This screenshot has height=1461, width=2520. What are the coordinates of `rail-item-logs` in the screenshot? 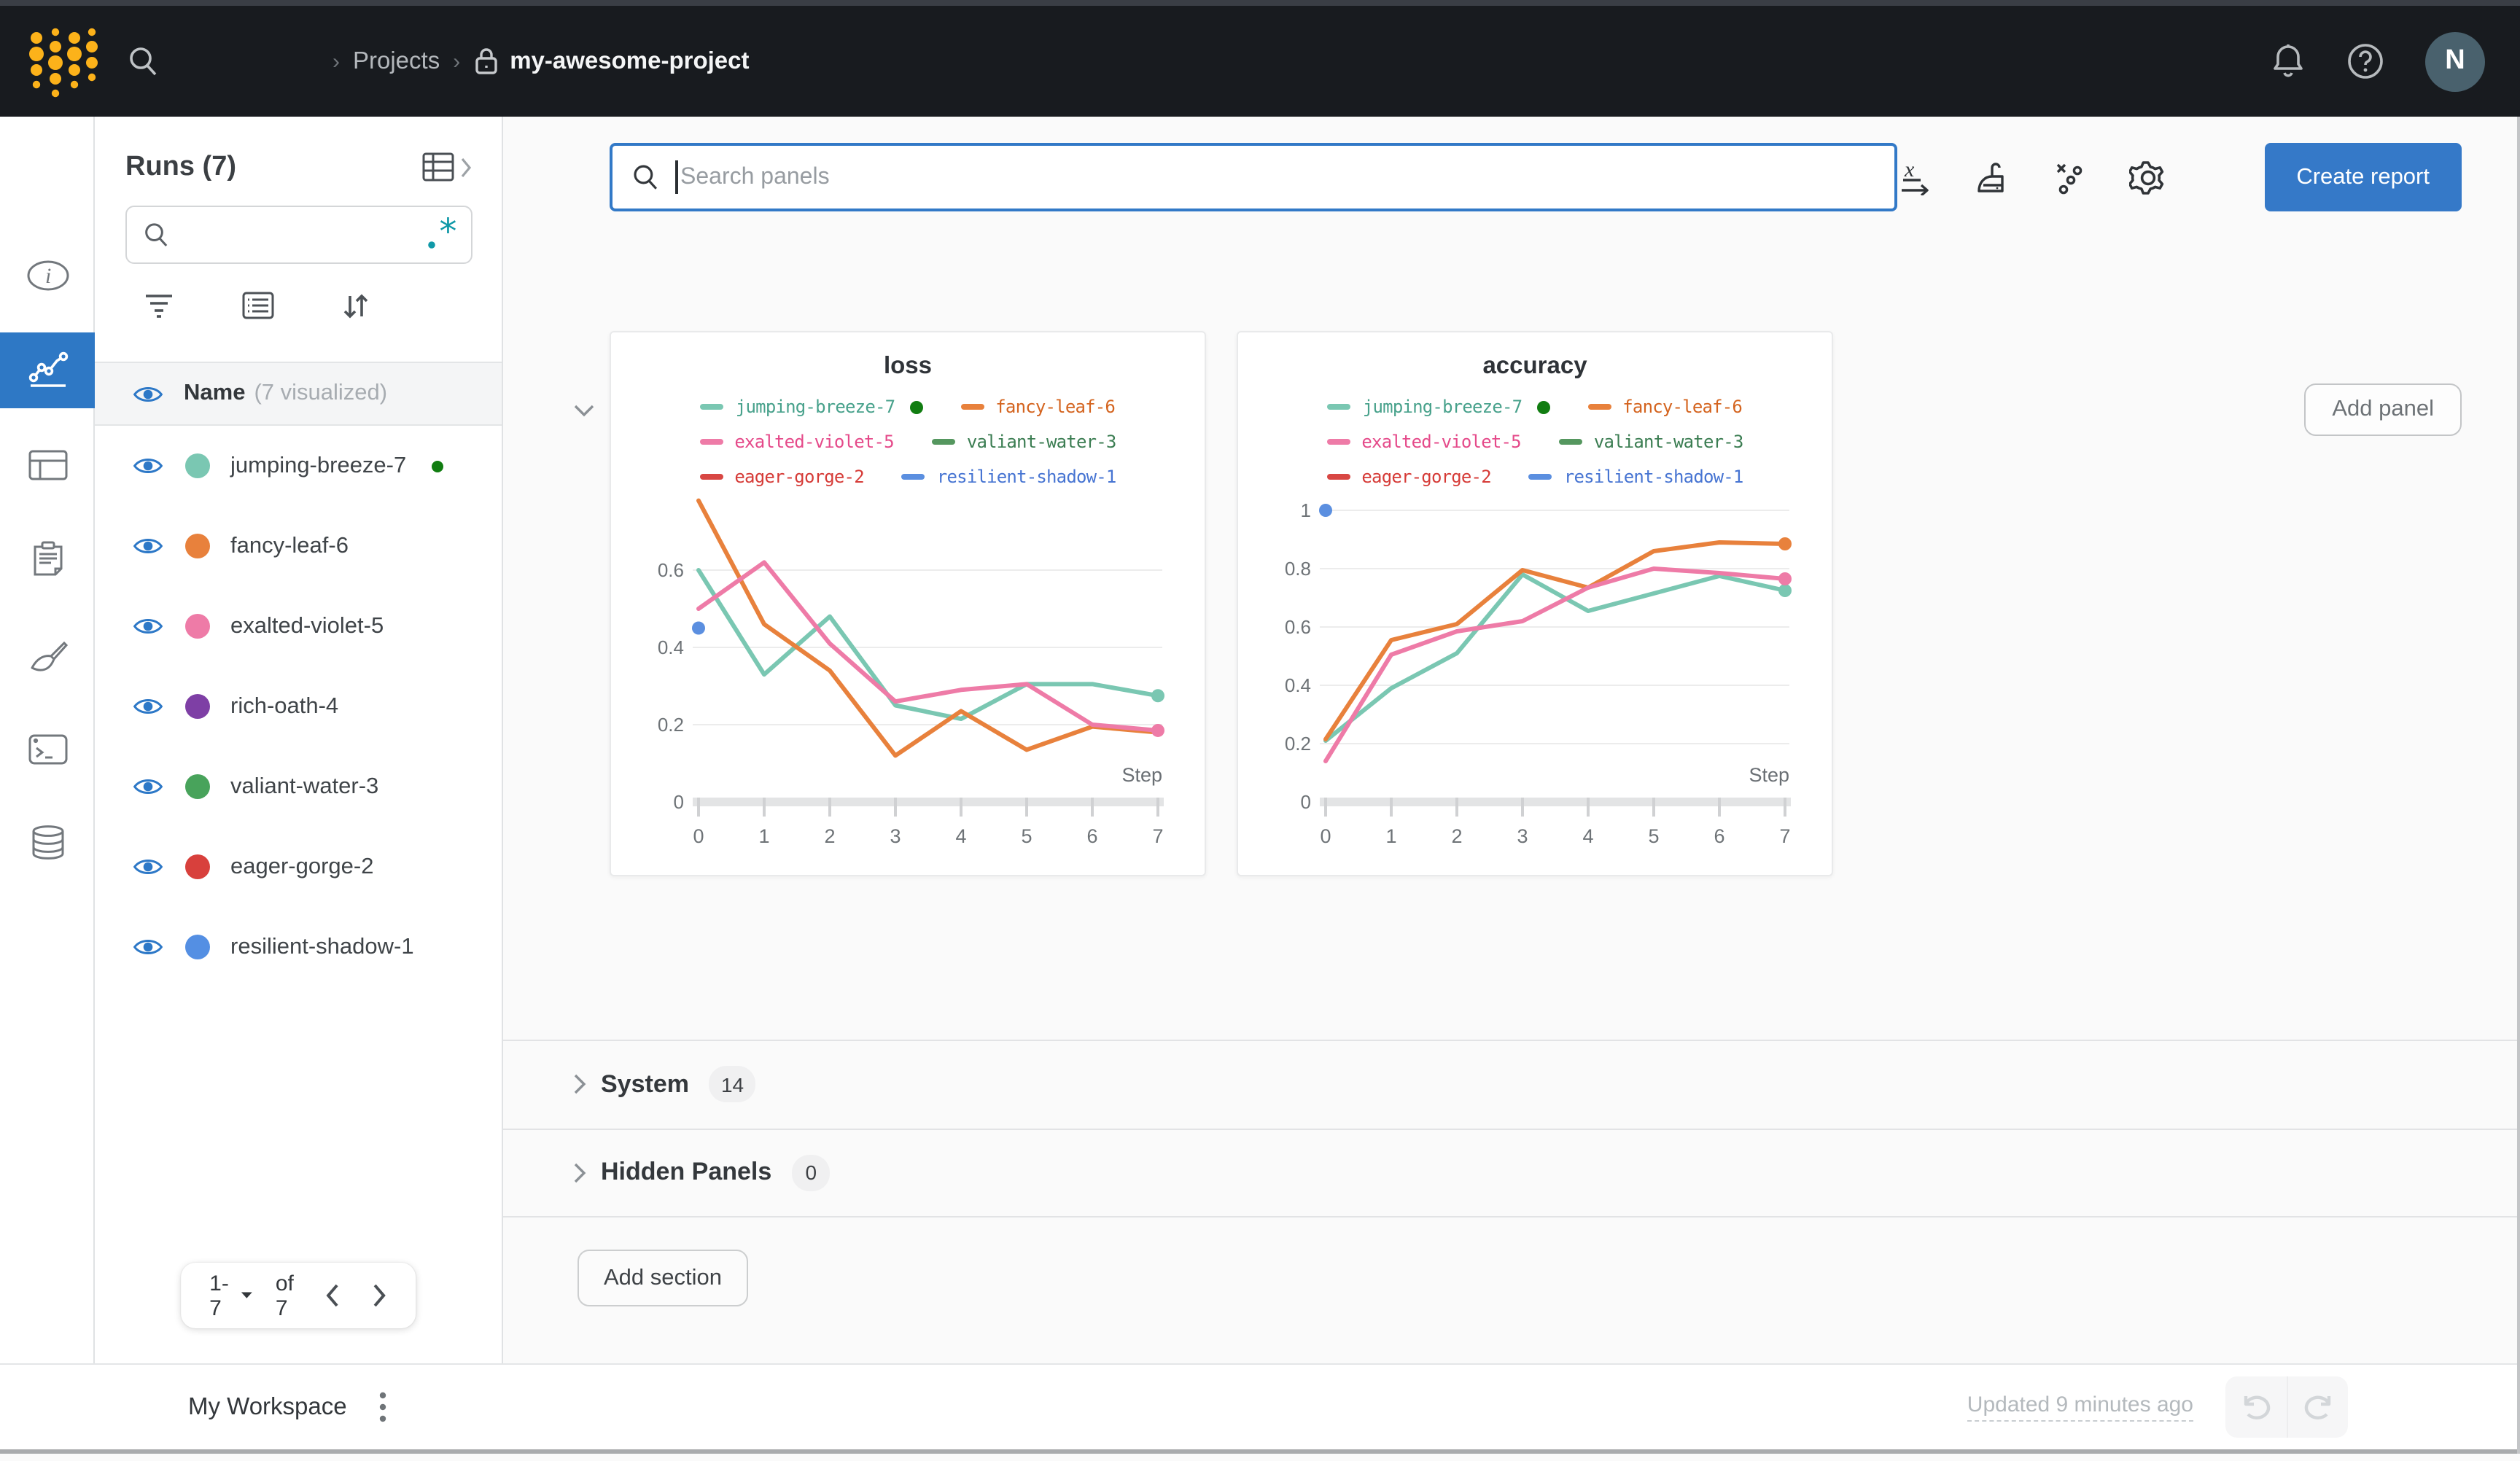 It's located at (47, 749).